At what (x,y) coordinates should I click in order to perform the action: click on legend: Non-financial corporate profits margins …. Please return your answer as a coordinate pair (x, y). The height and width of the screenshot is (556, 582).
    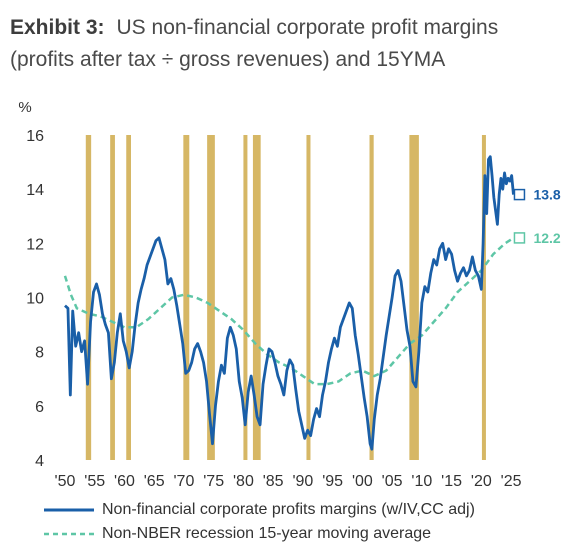
    Looking at the image, I should click on (259, 522).